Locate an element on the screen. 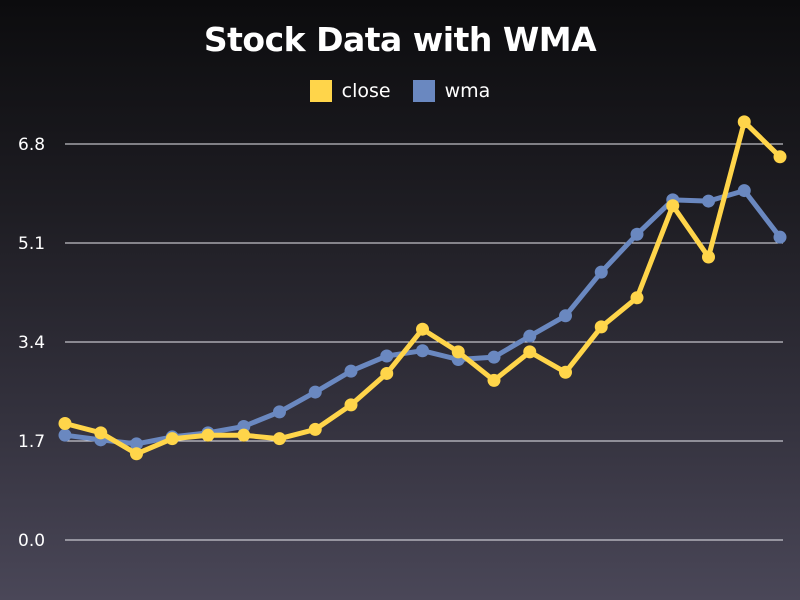  y-tick-label: 0.0 is located at coordinates (31, 541).